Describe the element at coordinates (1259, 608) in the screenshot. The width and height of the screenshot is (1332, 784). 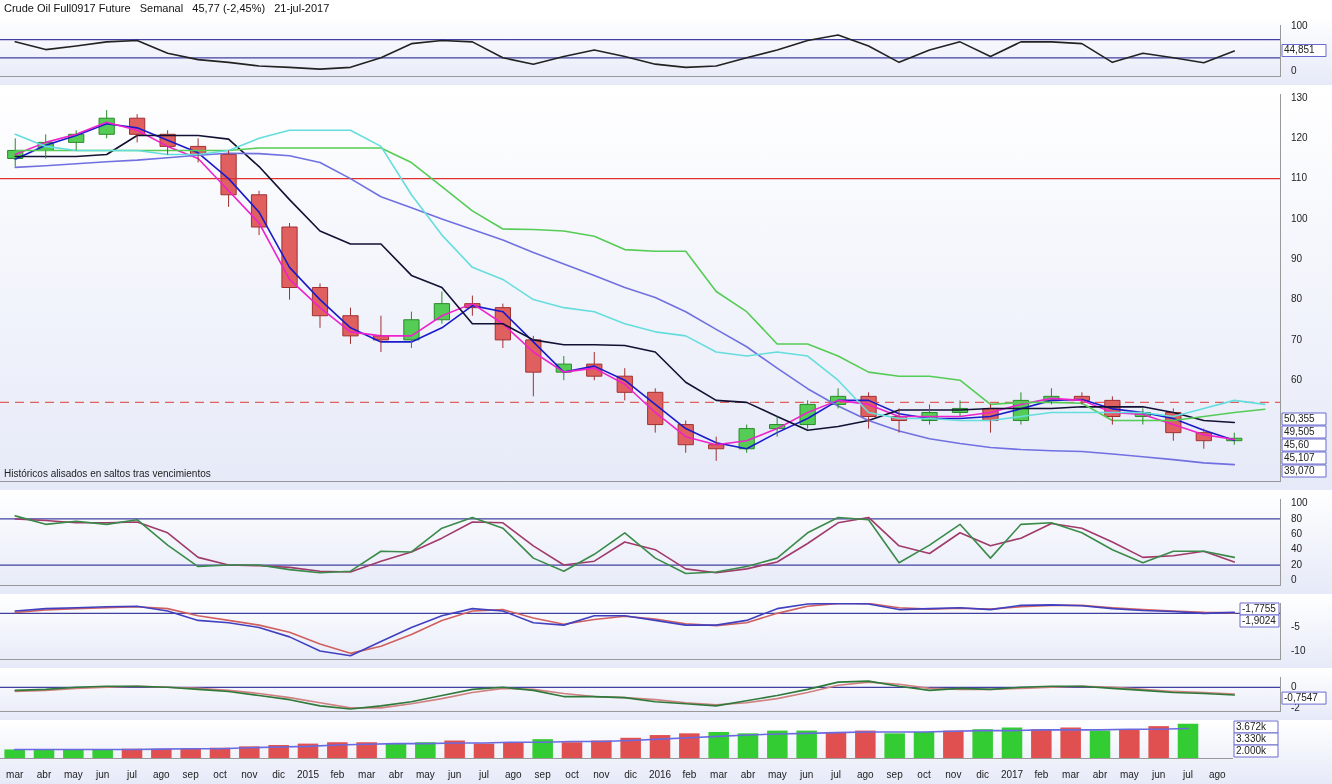
I see `annotation: -1,7755` at that location.